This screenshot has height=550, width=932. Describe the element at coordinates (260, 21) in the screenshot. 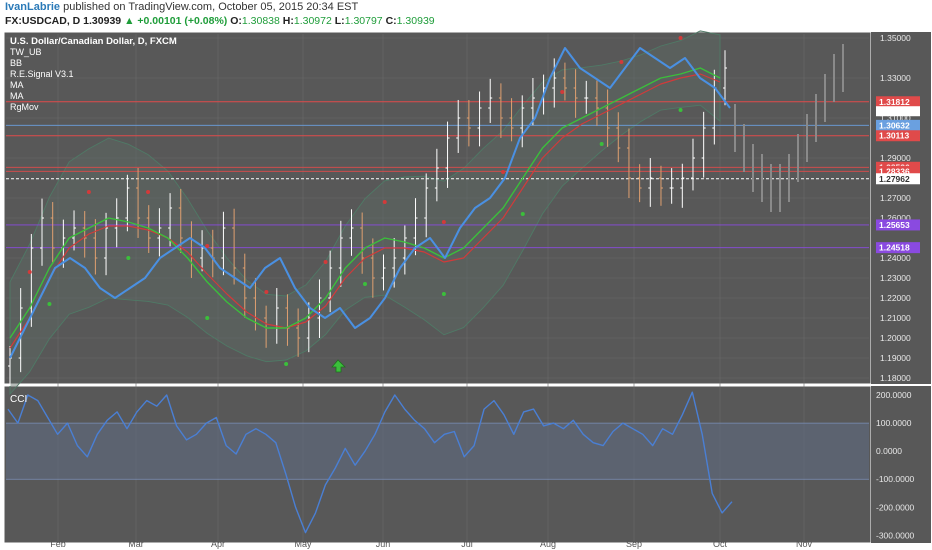

I see `open-value: 1.30838` at that location.